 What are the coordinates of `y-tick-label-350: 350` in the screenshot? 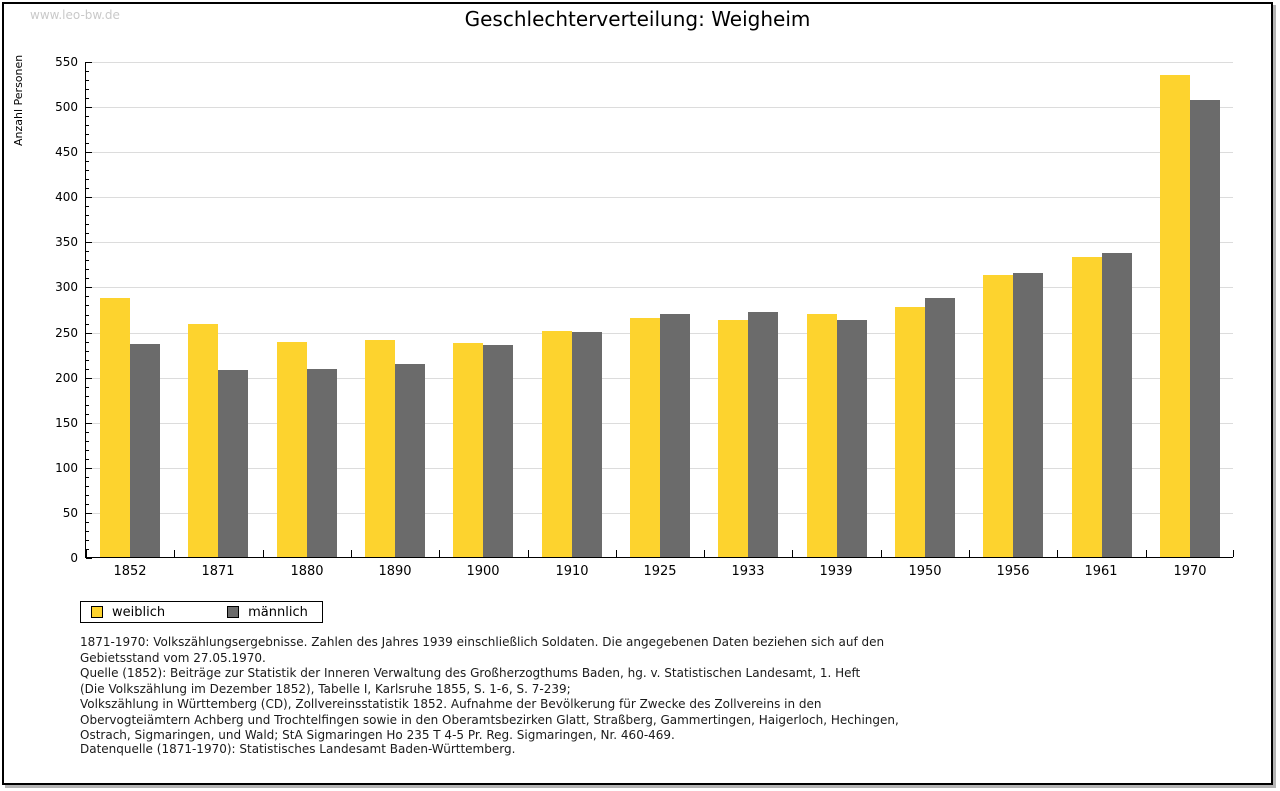 It's located at (66, 242).